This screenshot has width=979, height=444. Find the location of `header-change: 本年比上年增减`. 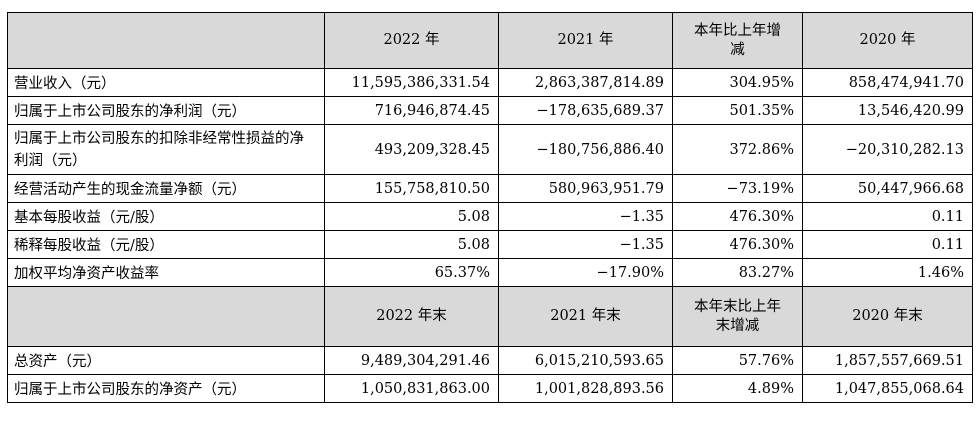

header-change: 本年比上年增减 is located at coordinates (737, 40).